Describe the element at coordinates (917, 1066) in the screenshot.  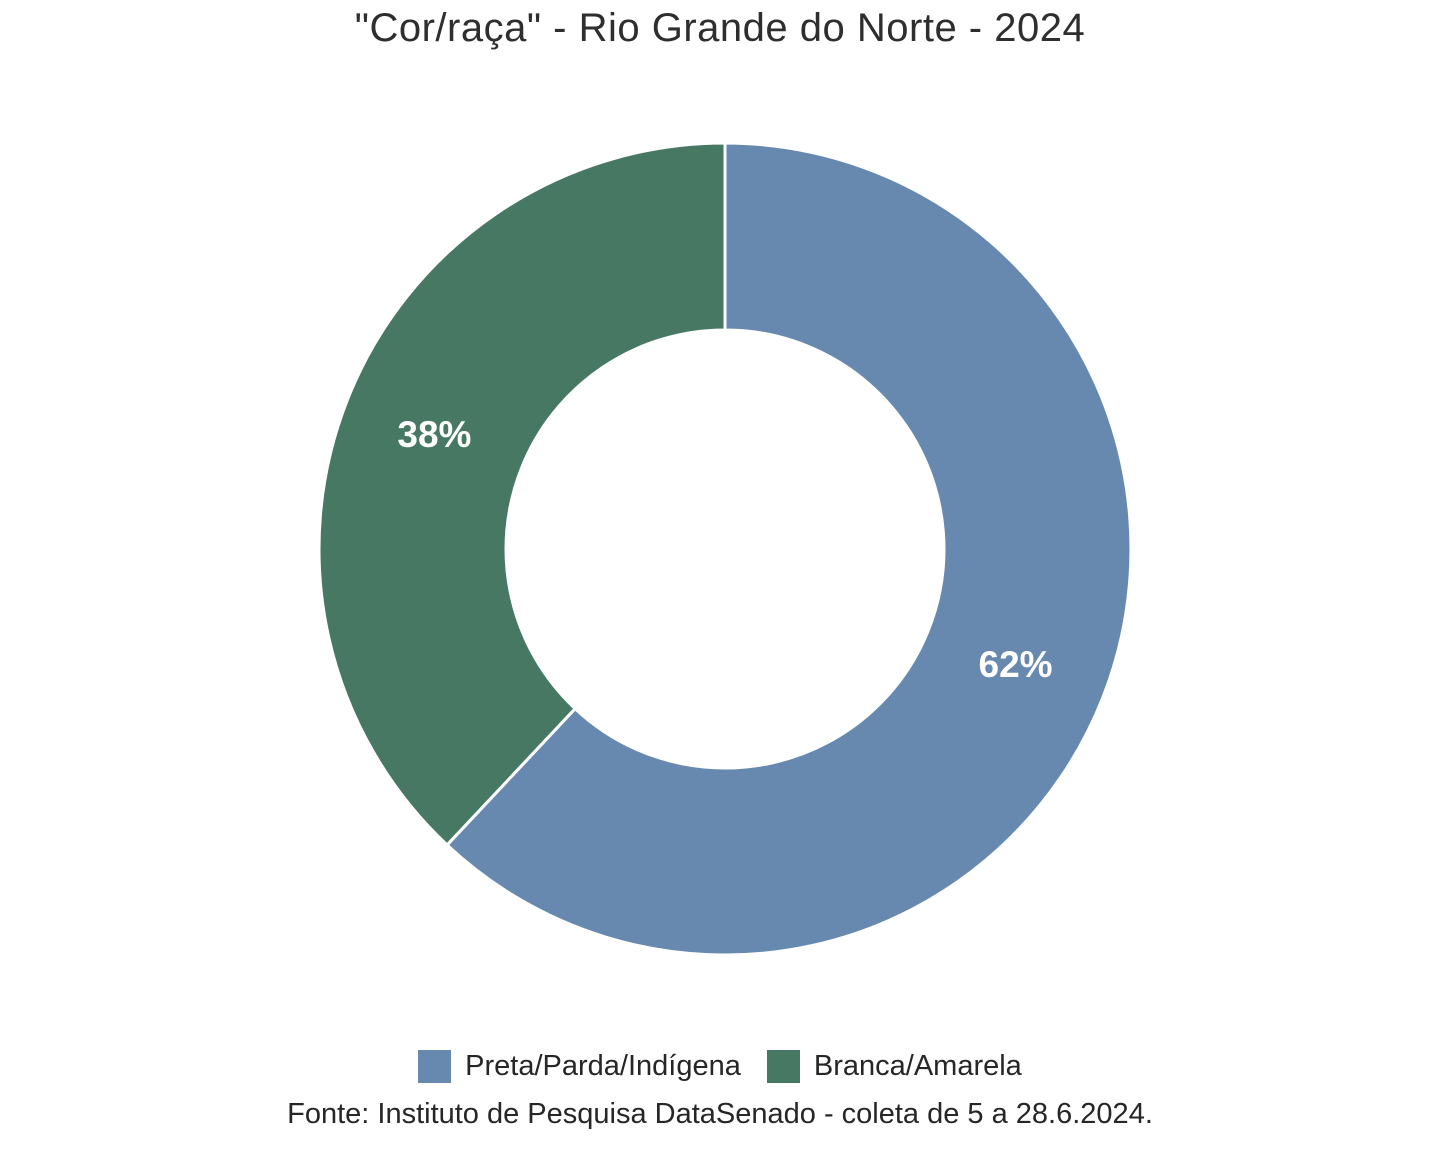
I see `legend-label-2: Branca/Amarela` at that location.